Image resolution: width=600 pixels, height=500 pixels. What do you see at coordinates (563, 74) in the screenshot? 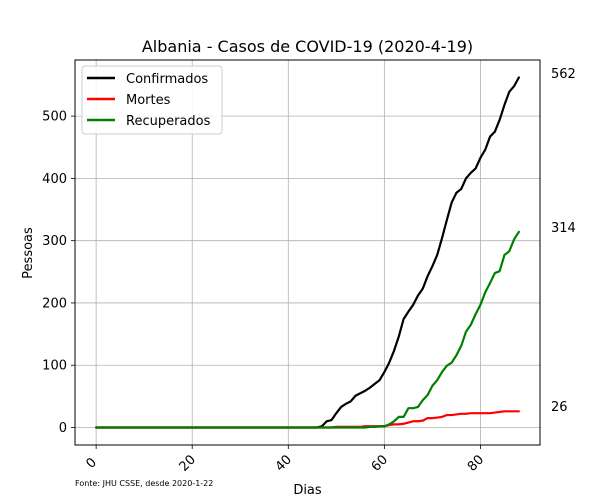
I see `end-label-confirmados: 562` at bounding box center [563, 74].